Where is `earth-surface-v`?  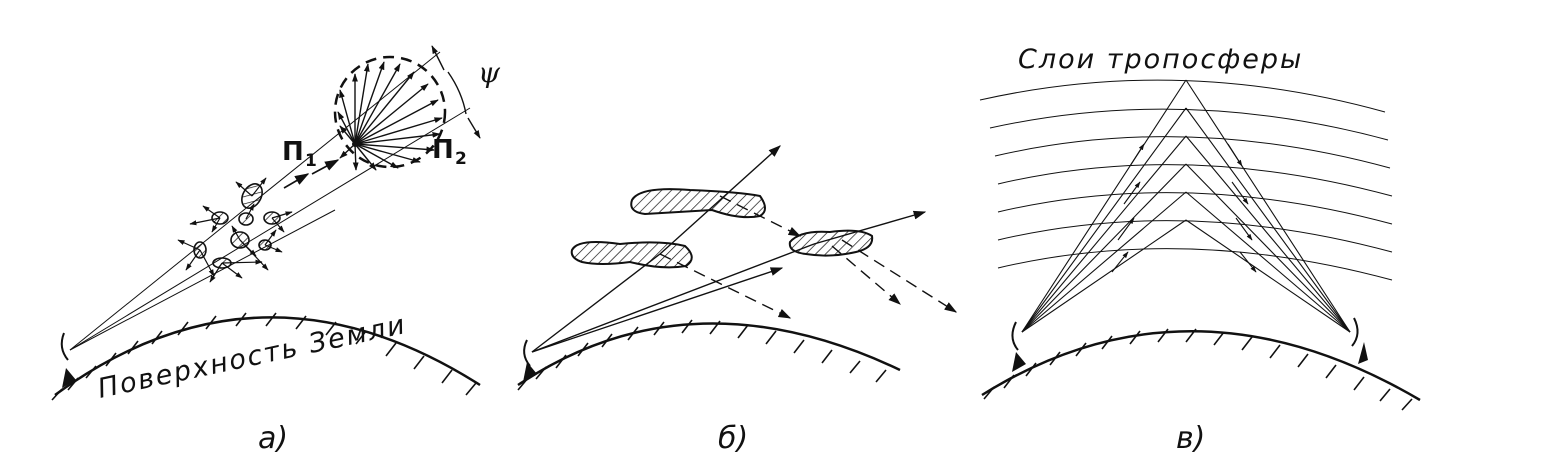 earth-surface-v is located at coordinates (1201, 369).